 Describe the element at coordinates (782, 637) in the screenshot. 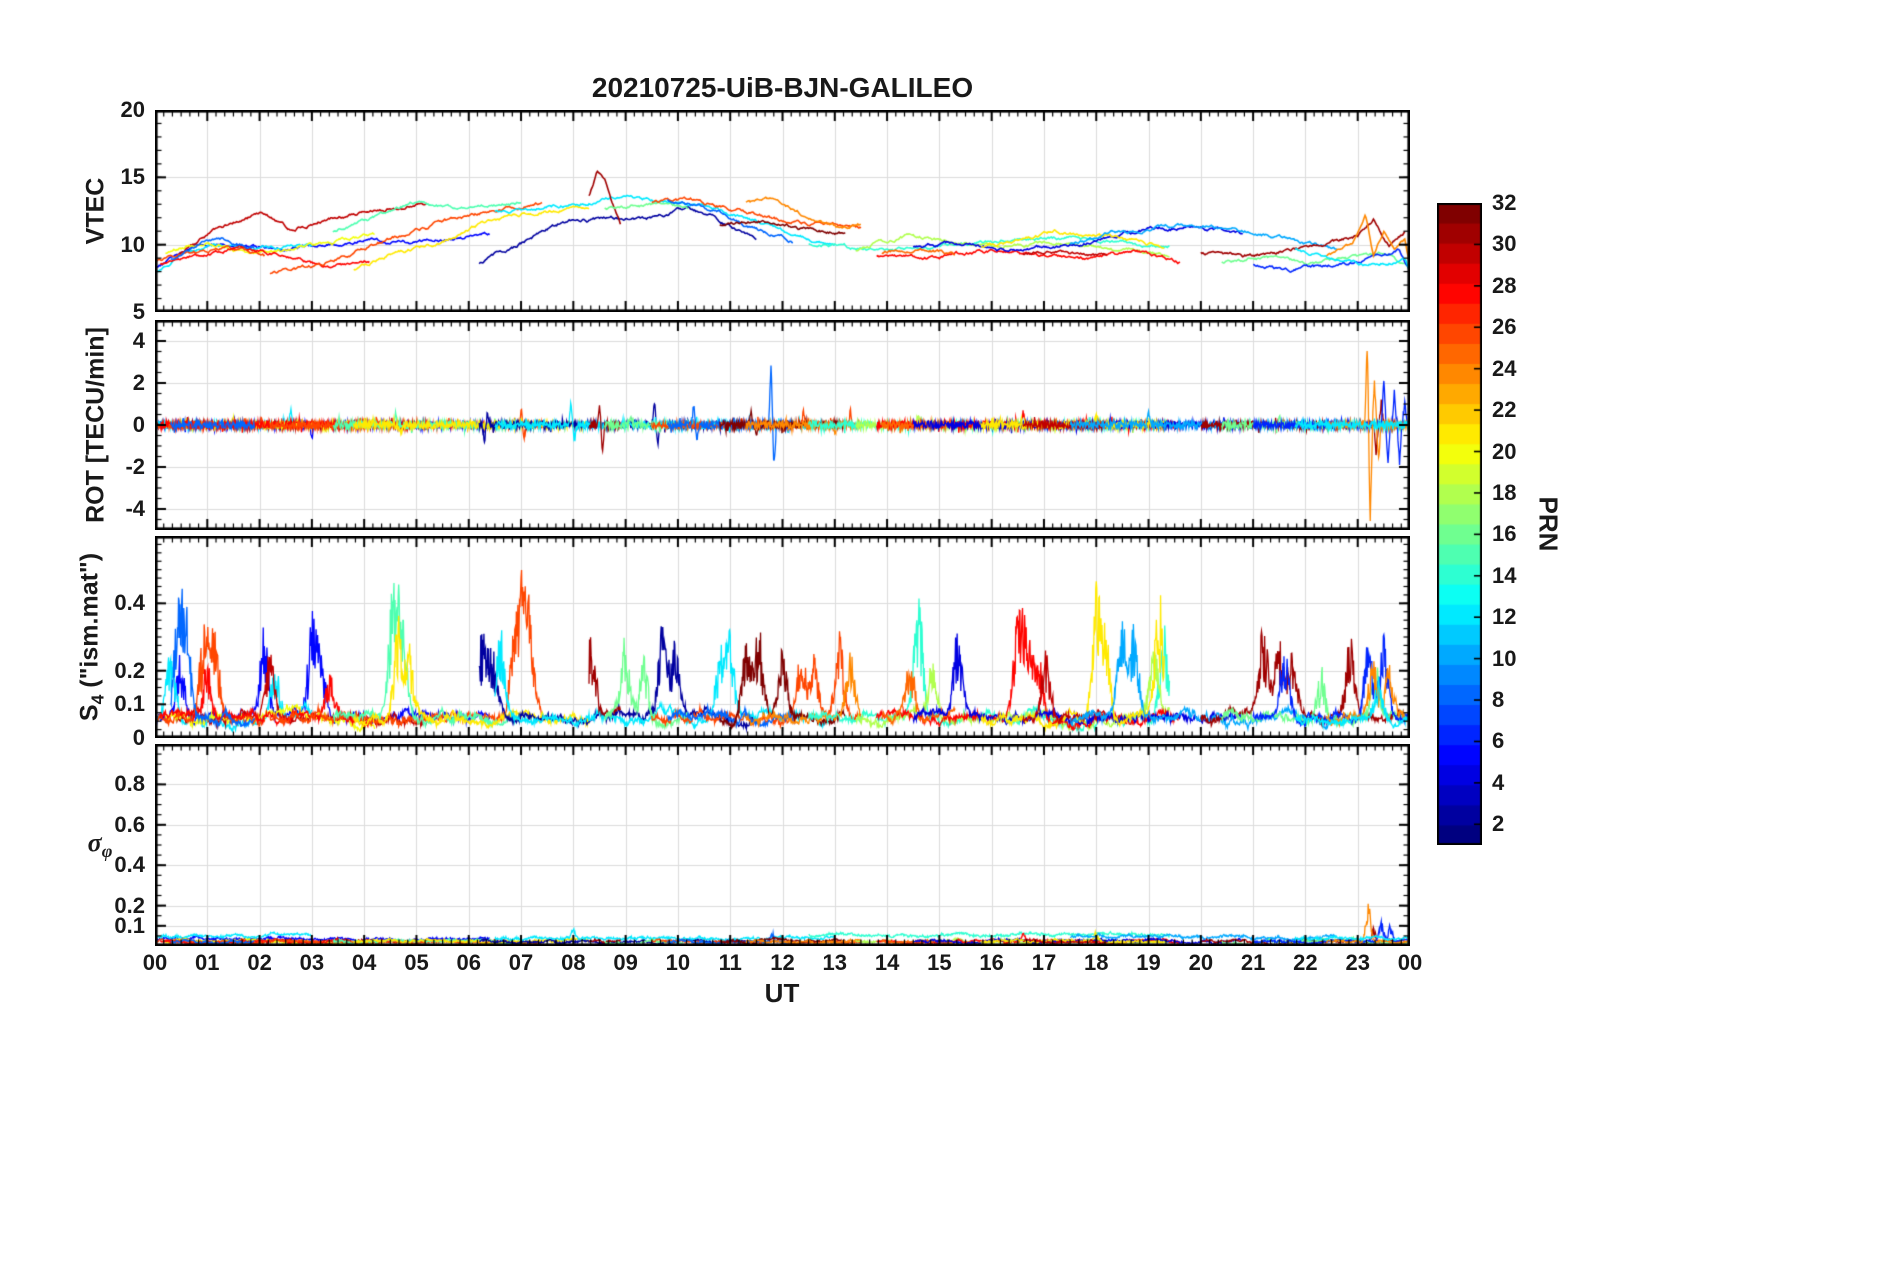

I see `s4-plot-canvas` at that location.